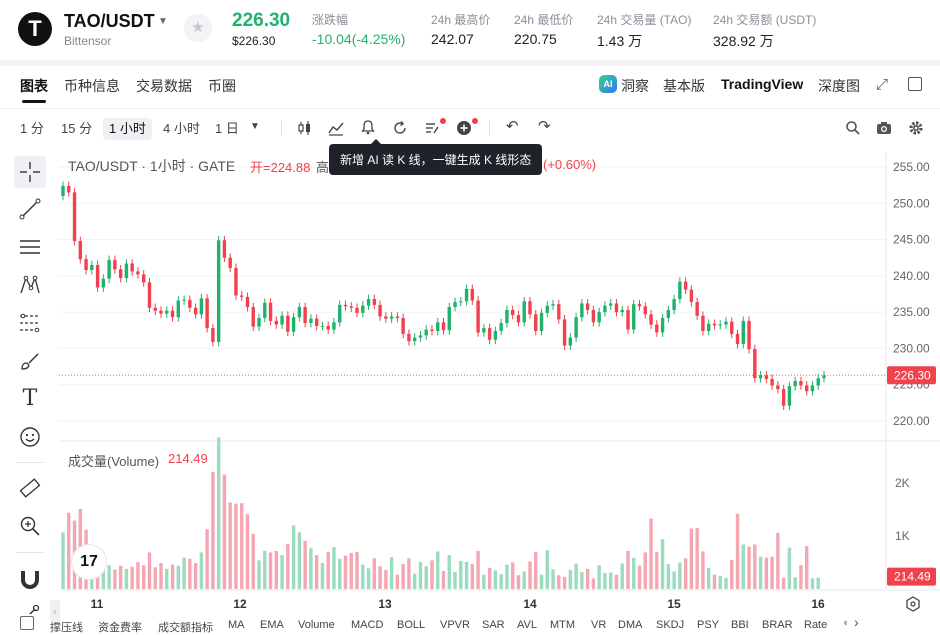  I want to click on text-tool-icon: T, so click(30, 398).